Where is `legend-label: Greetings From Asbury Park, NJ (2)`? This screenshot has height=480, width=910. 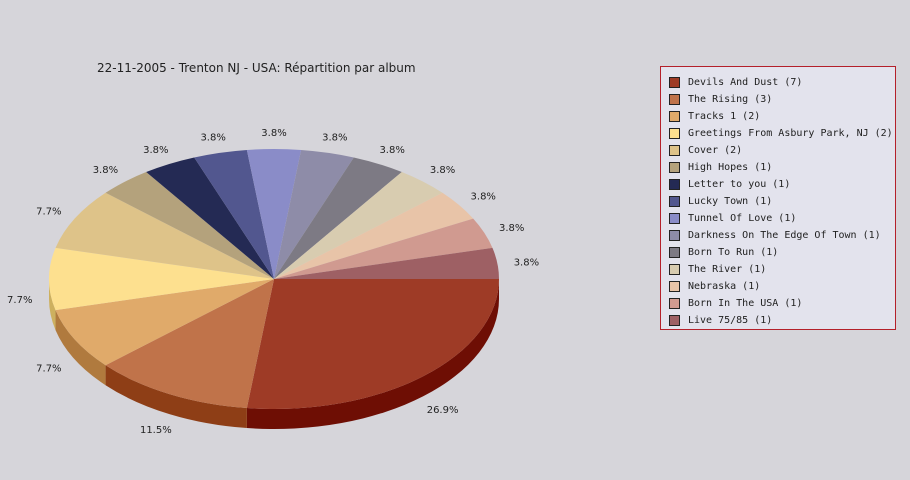
legend-label: Greetings From Asbury Park, NJ (2) is located at coordinates (790, 133).